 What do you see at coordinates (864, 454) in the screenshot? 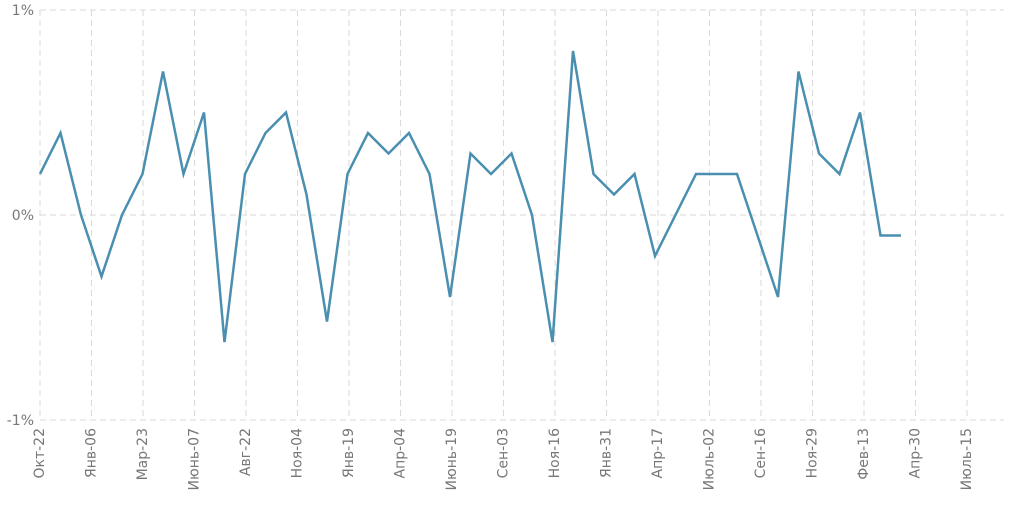
I see `x-tick-label: Фев-13` at bounding box center [864, 454].